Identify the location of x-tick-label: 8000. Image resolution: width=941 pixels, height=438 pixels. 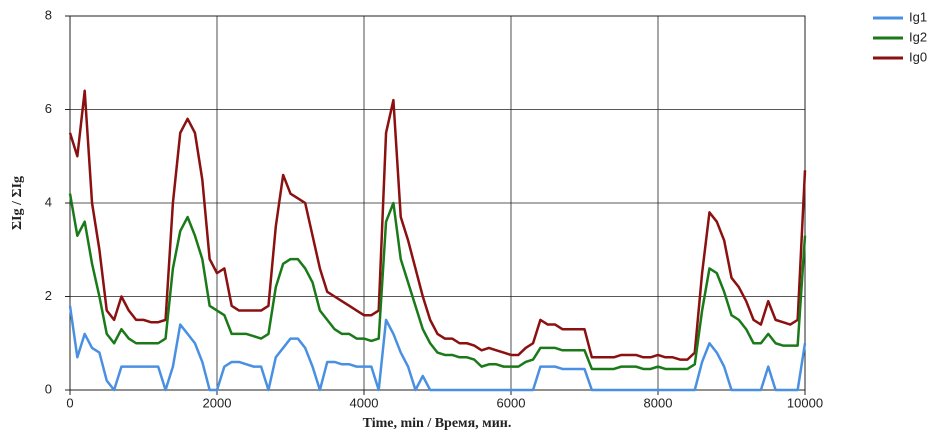
(658, 402).